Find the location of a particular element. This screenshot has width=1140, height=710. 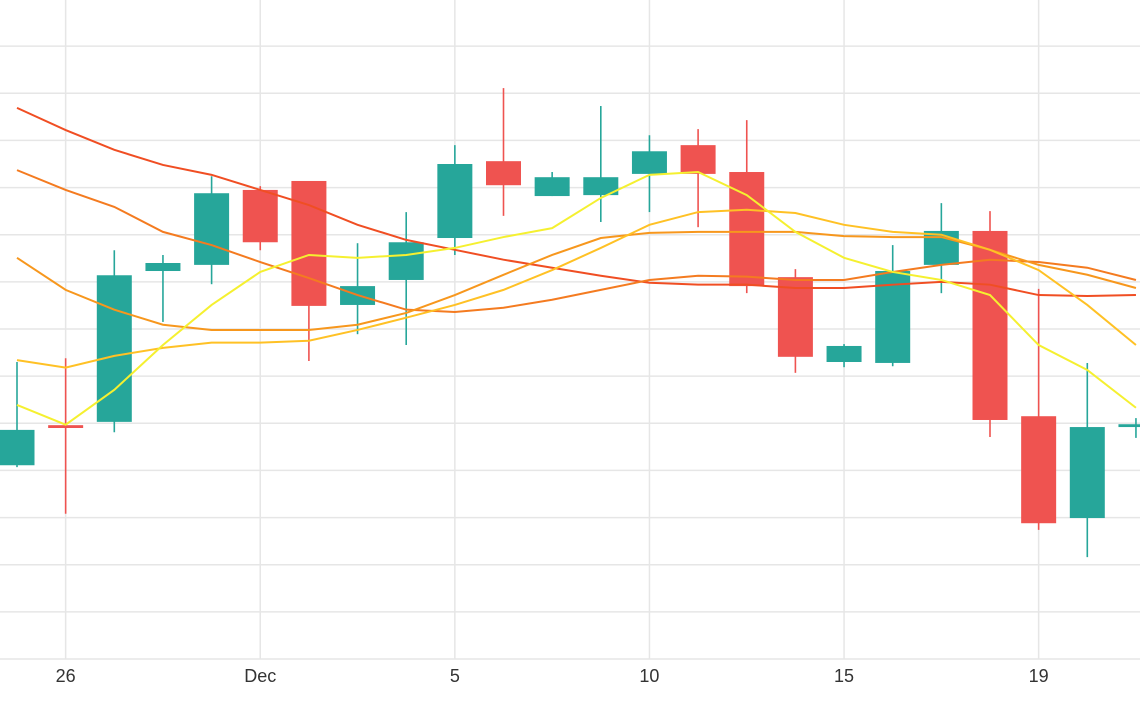

x-tick-label: 19 is located at coordinates (1039, 676).